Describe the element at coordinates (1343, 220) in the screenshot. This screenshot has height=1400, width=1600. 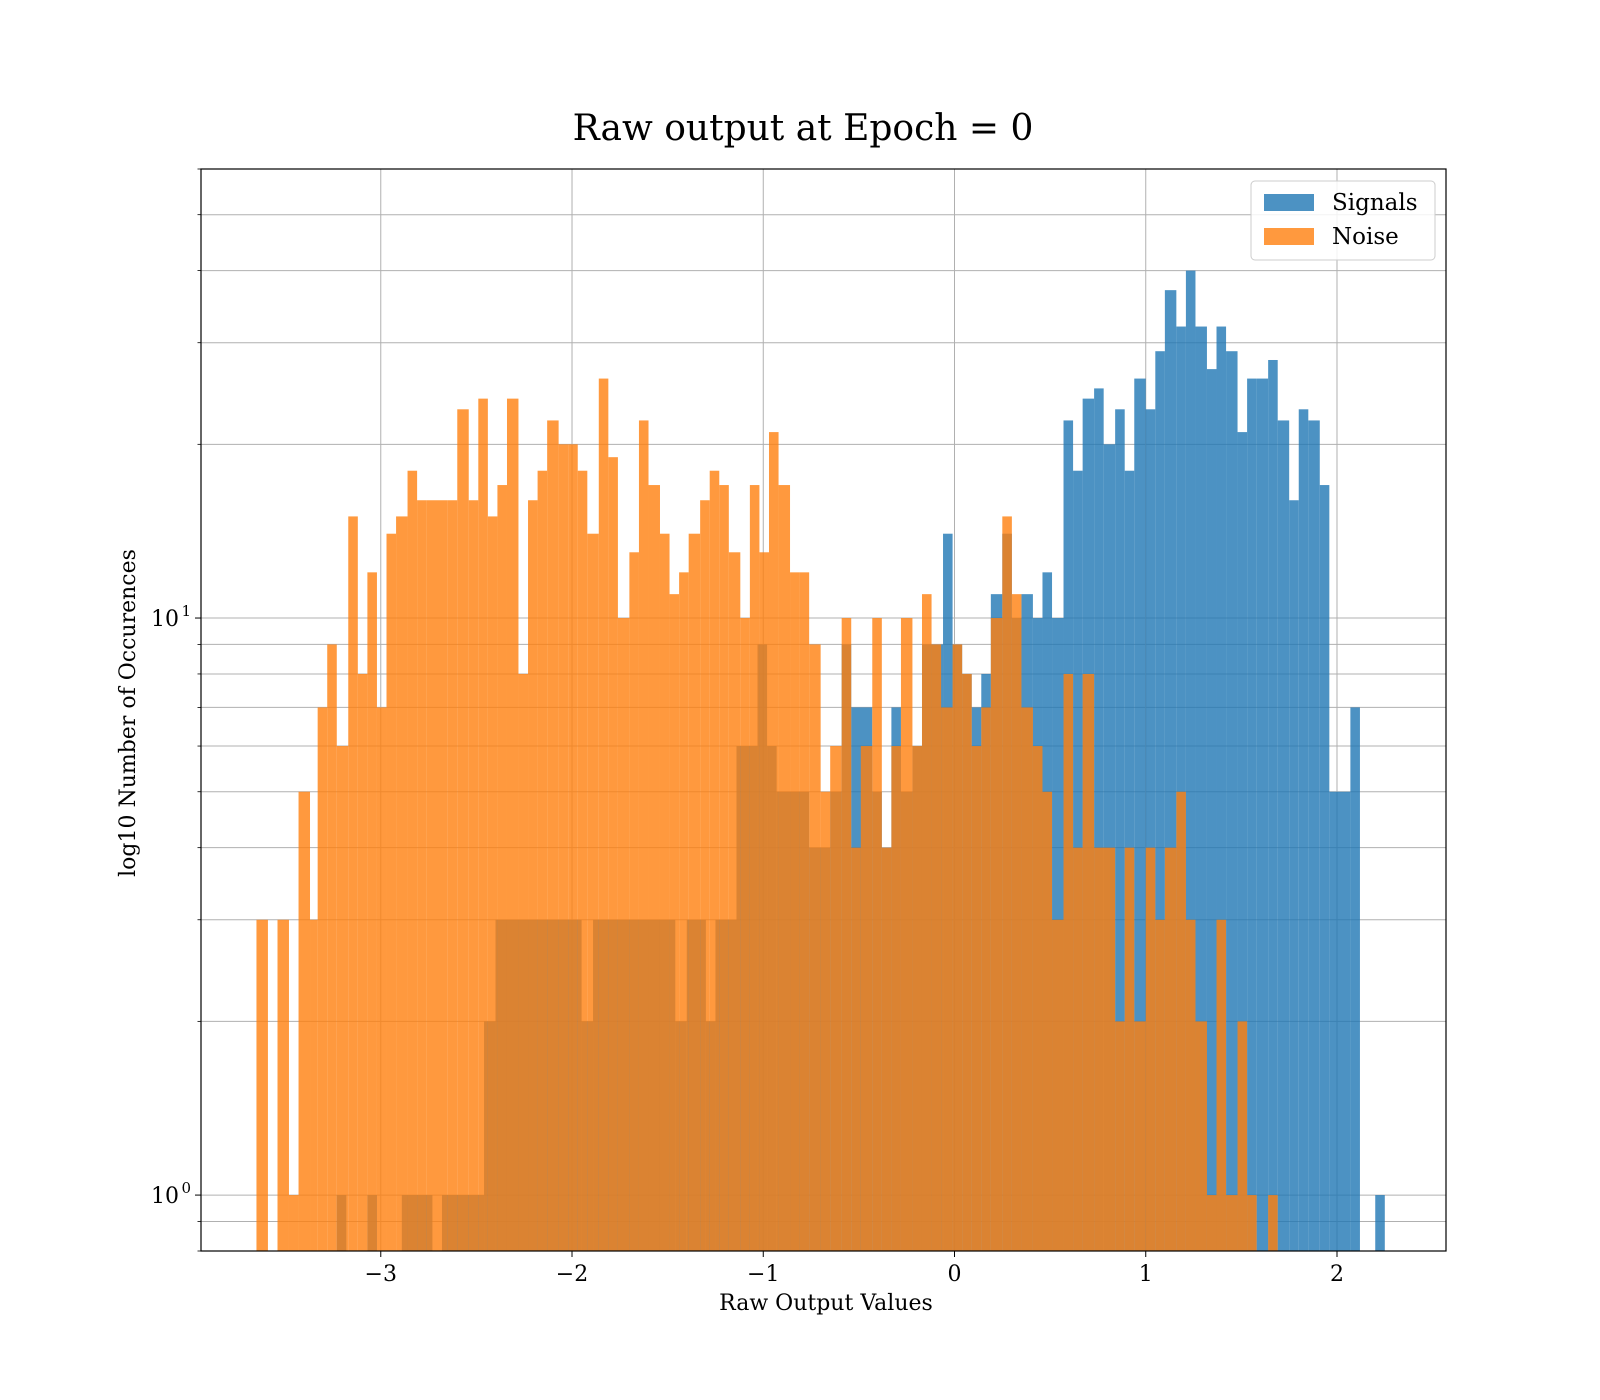
I see `legend: Signals Noise` at that location.